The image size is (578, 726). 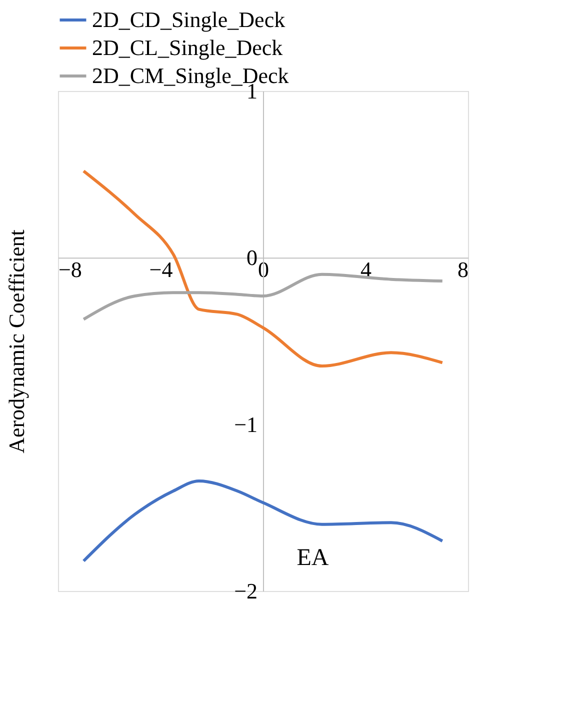 I want to click on x-tick-label: −4, so click(x=161, y=269).